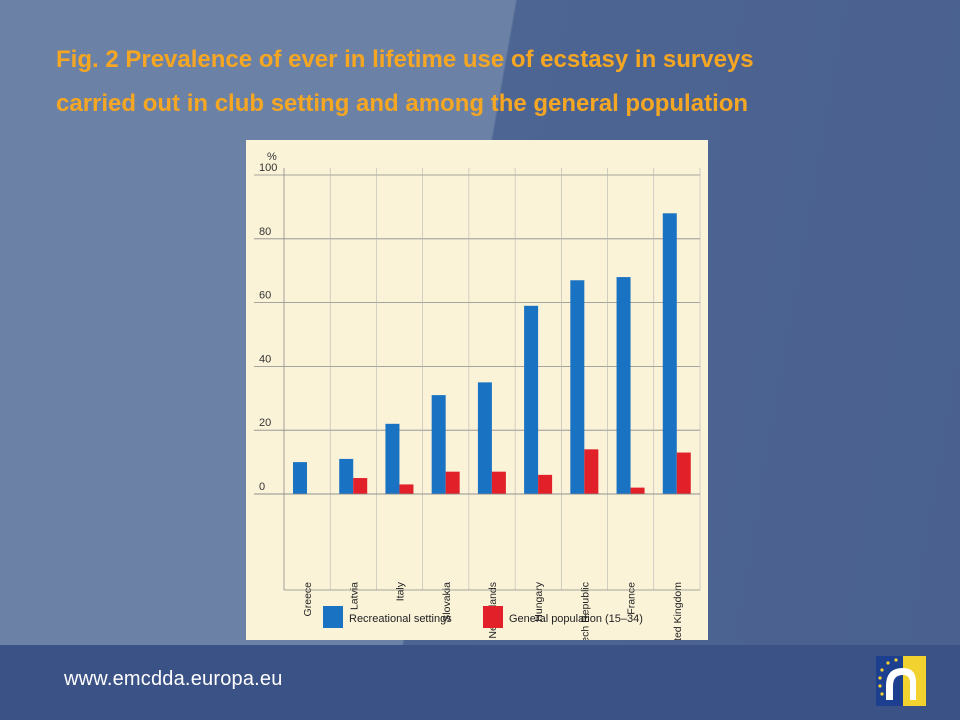  I want to click on y-tick-label: 80, so click(265, 232).